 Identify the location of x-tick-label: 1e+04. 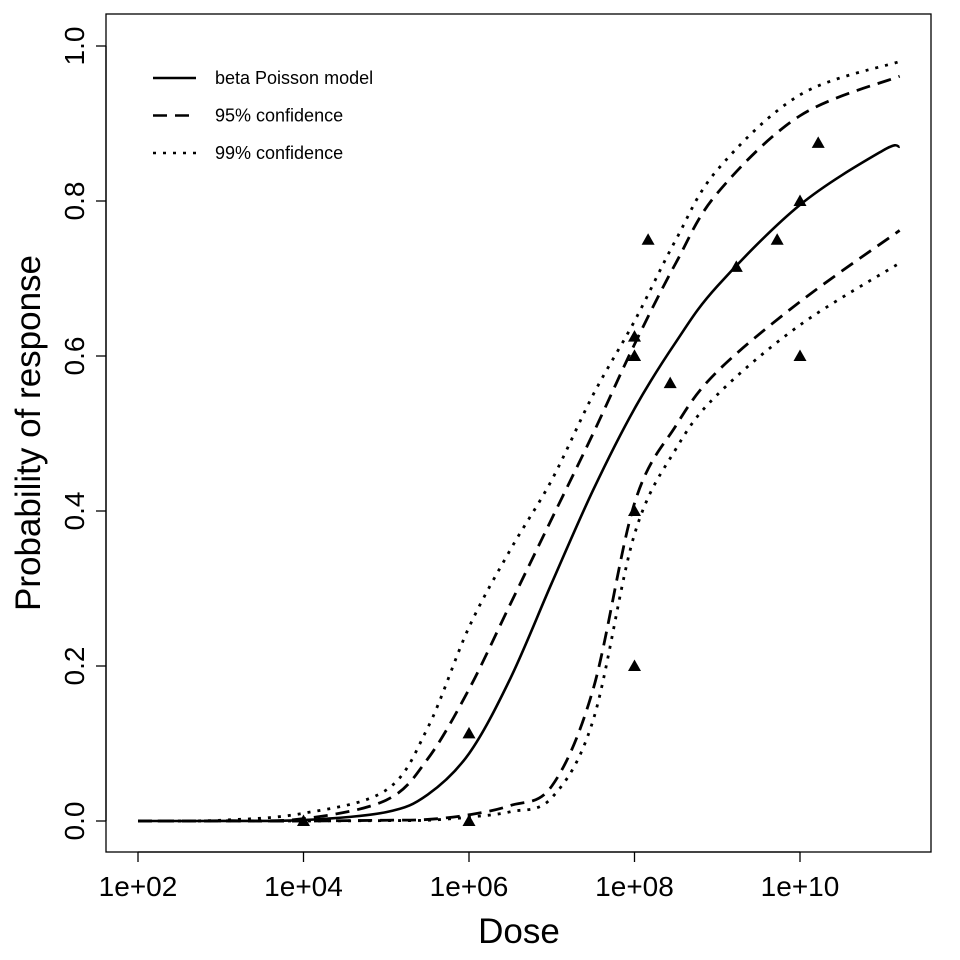
(303, 886).